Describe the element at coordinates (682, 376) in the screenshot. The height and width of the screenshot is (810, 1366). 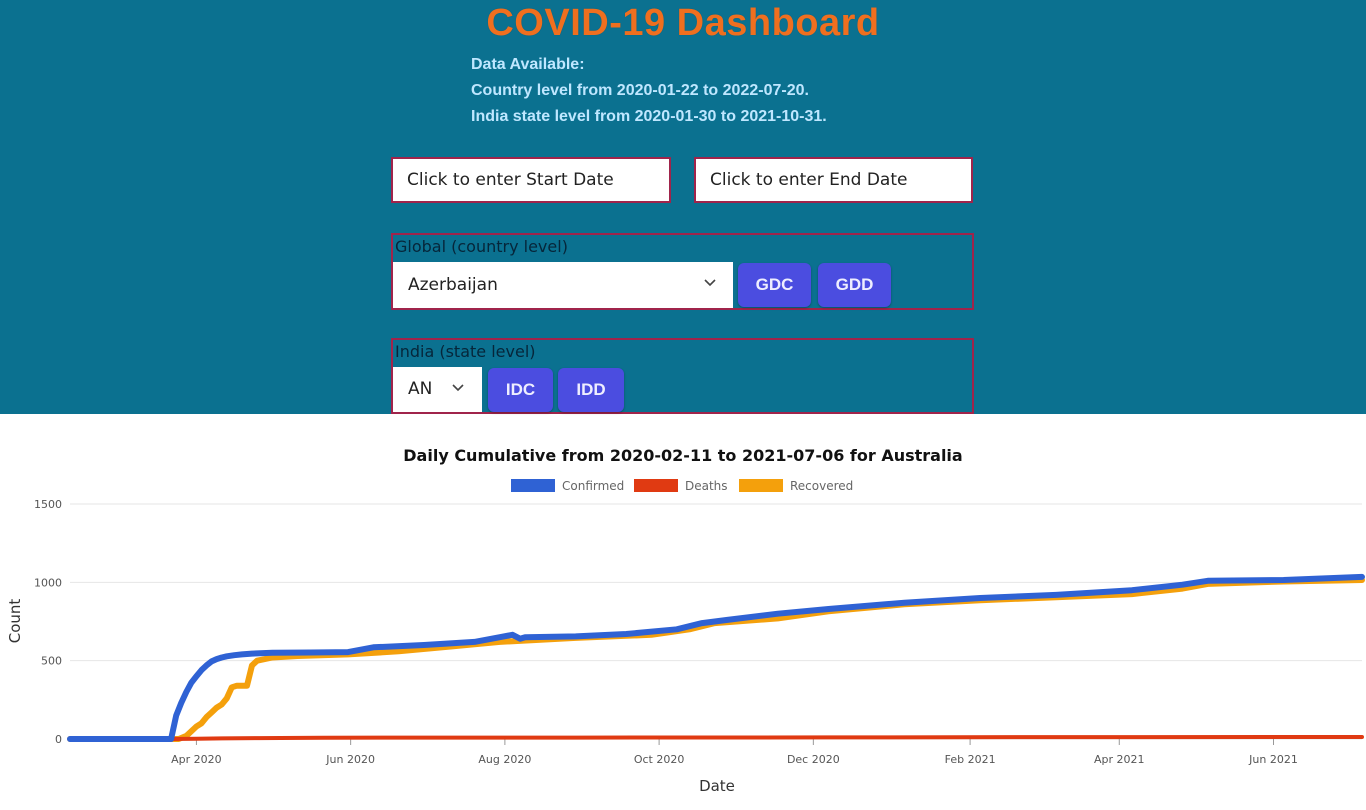
I see `india-section: India (state level)` at that location.